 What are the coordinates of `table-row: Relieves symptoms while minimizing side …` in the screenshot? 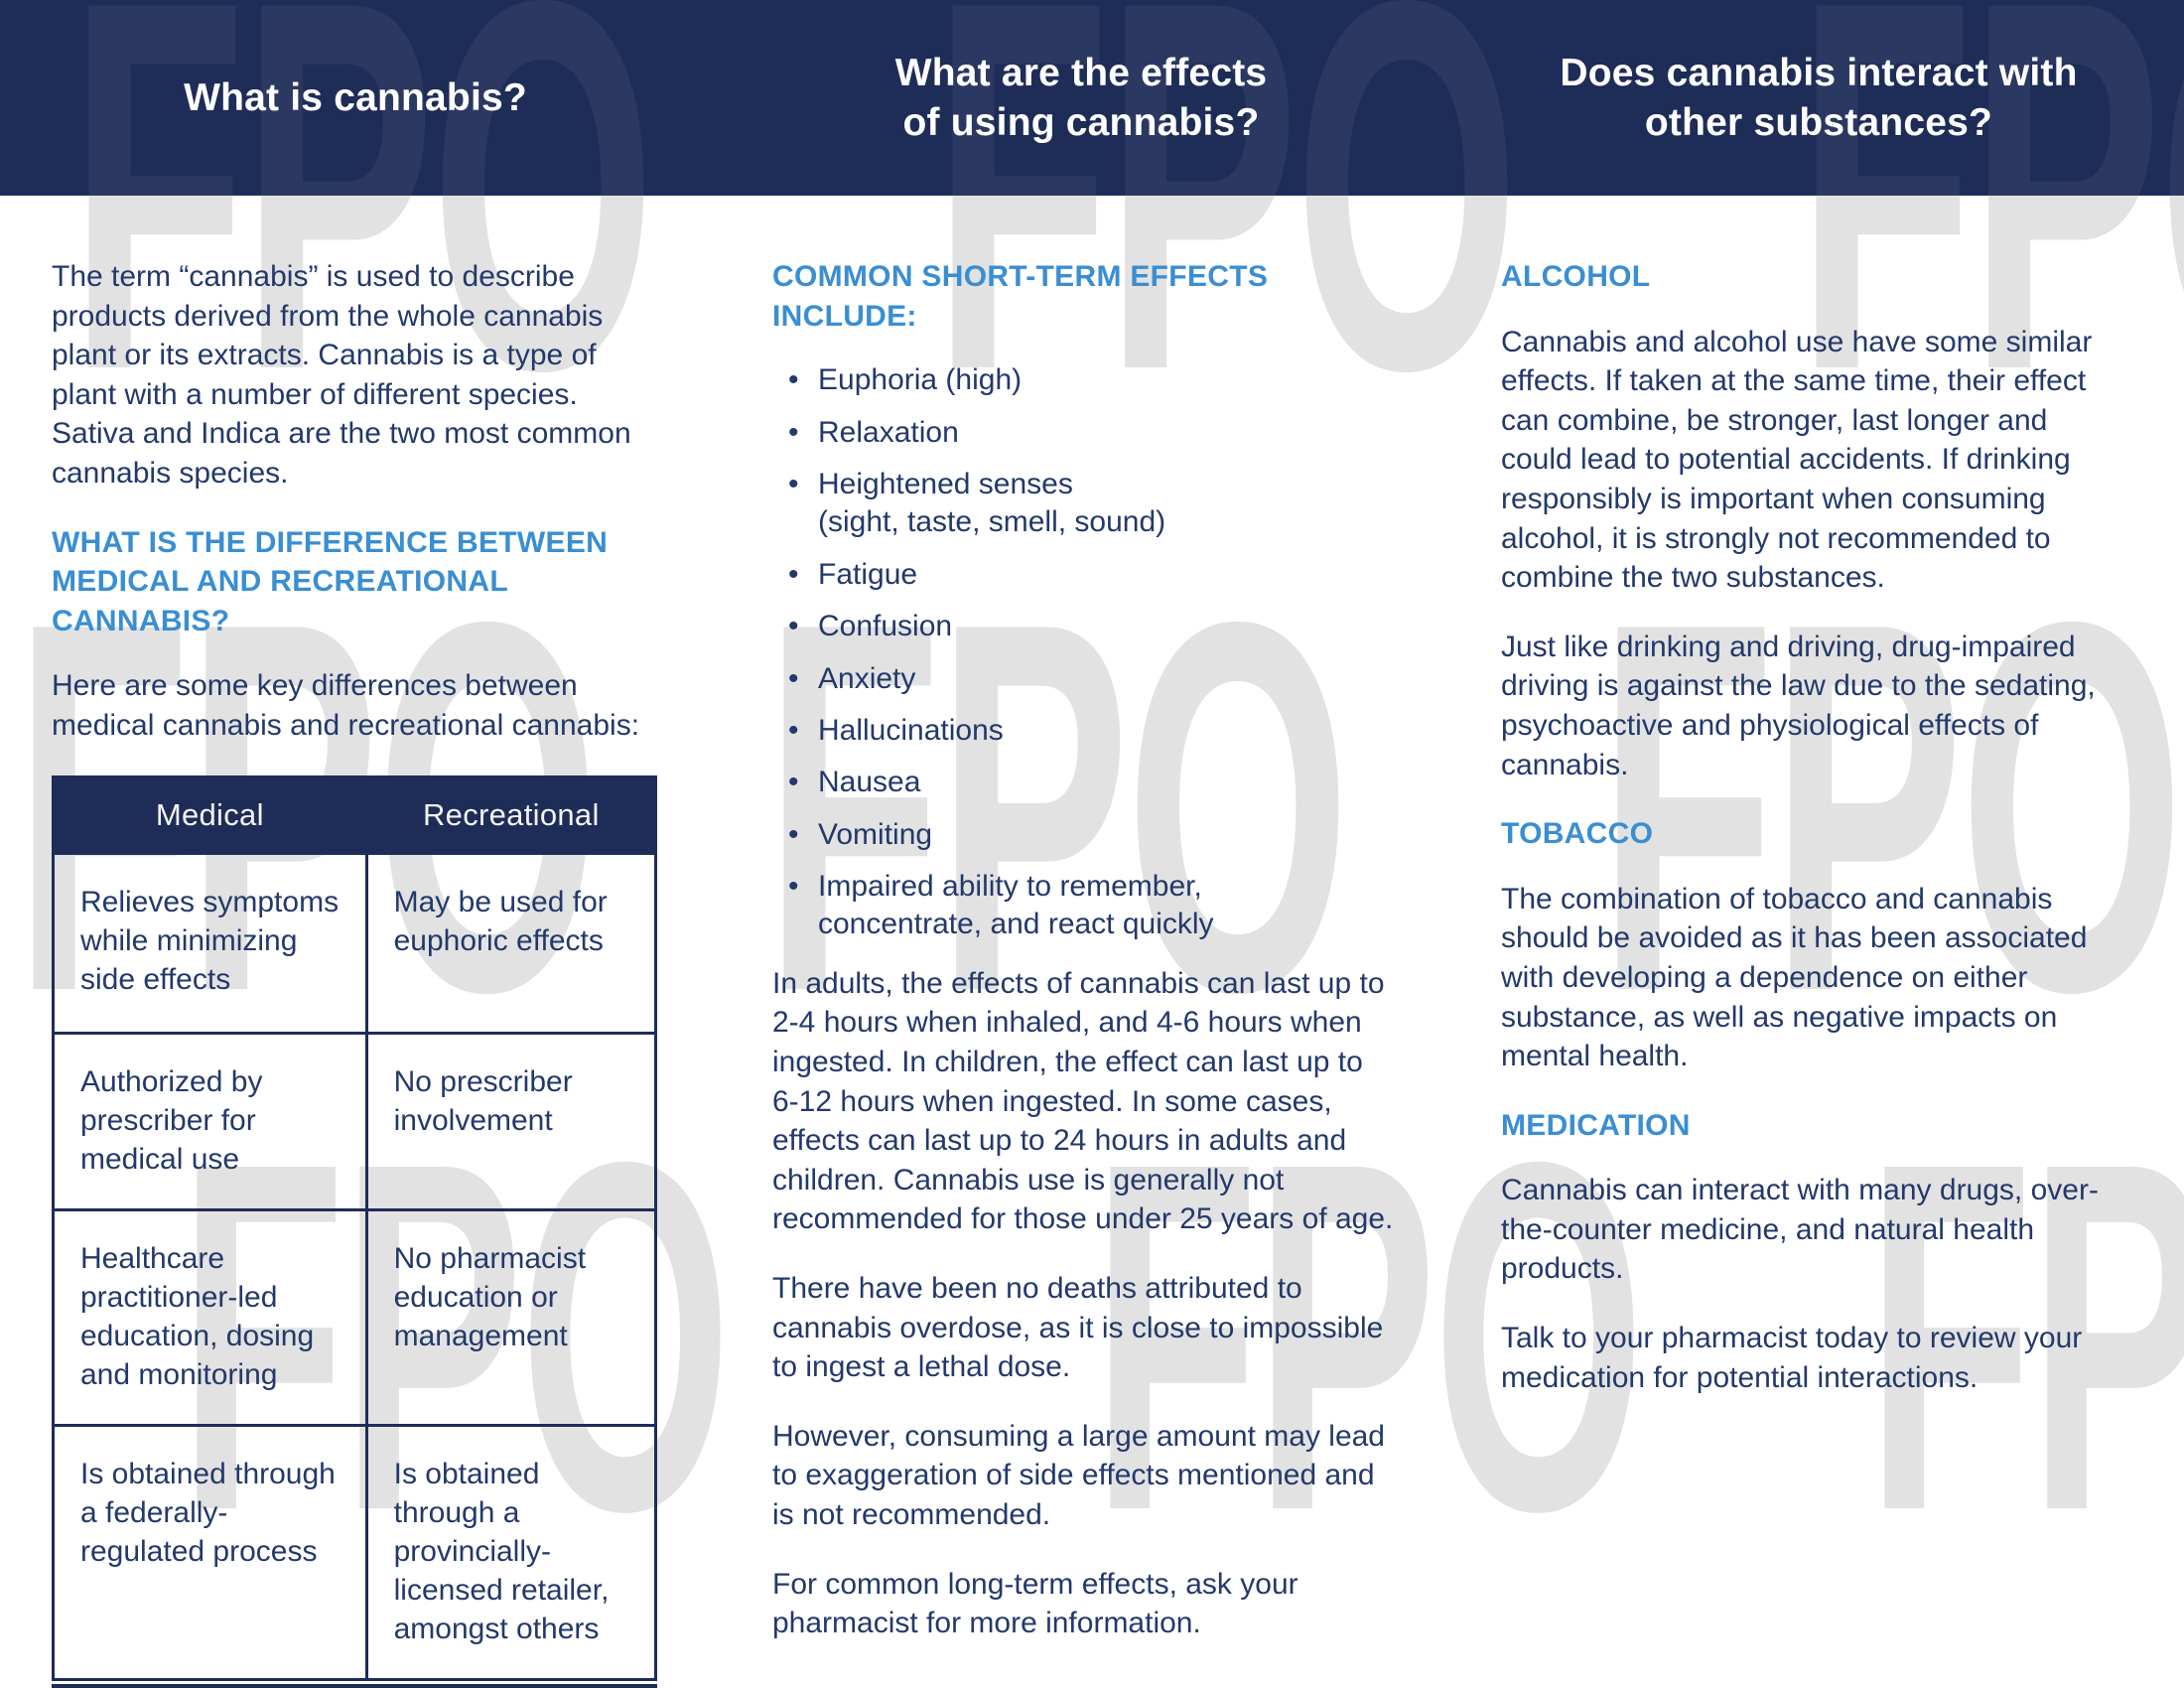 It's located at (355, 943).